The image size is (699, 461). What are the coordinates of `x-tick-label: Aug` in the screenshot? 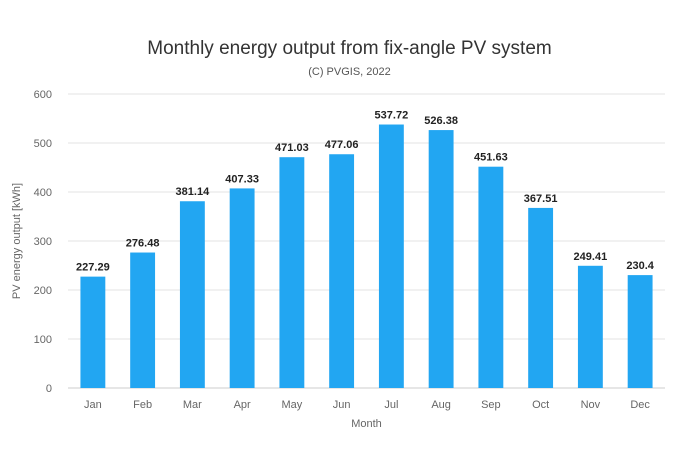 It's located at (441, 405).